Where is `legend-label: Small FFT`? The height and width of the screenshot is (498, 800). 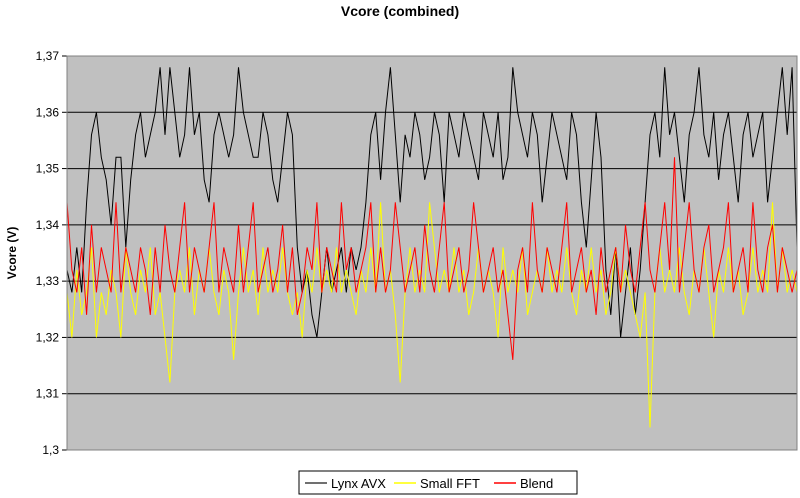
legend-label: Small FFT is located at coordinates (450, 483).